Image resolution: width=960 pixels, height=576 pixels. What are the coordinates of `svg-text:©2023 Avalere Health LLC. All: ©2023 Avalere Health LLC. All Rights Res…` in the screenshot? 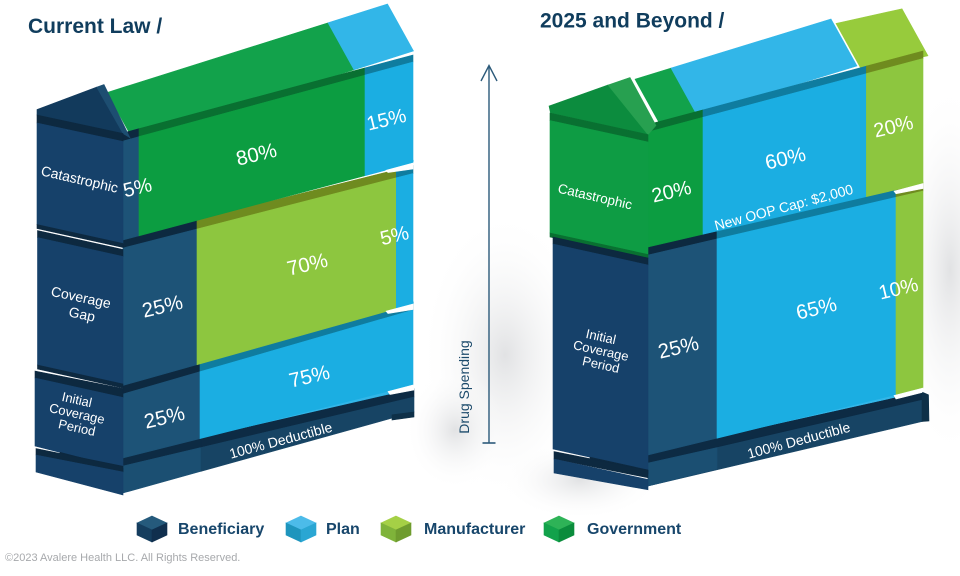 It's located at (122, 558).